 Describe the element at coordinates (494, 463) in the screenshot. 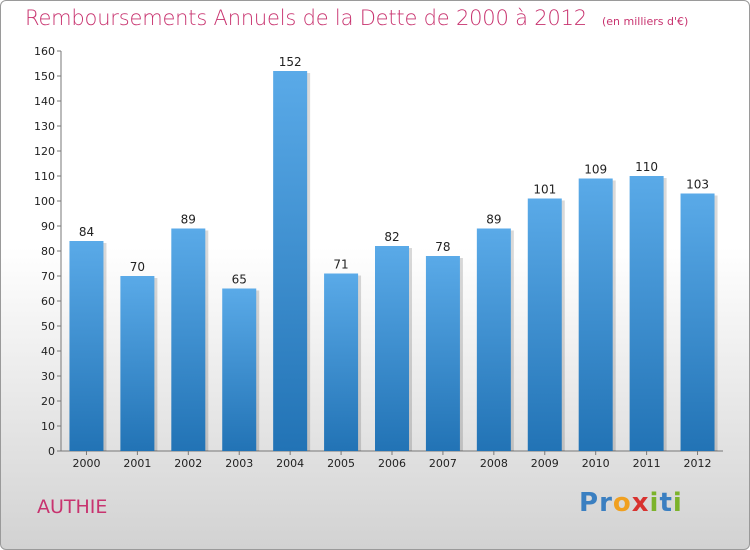

I see `x-tick-label: 2008` at that location.